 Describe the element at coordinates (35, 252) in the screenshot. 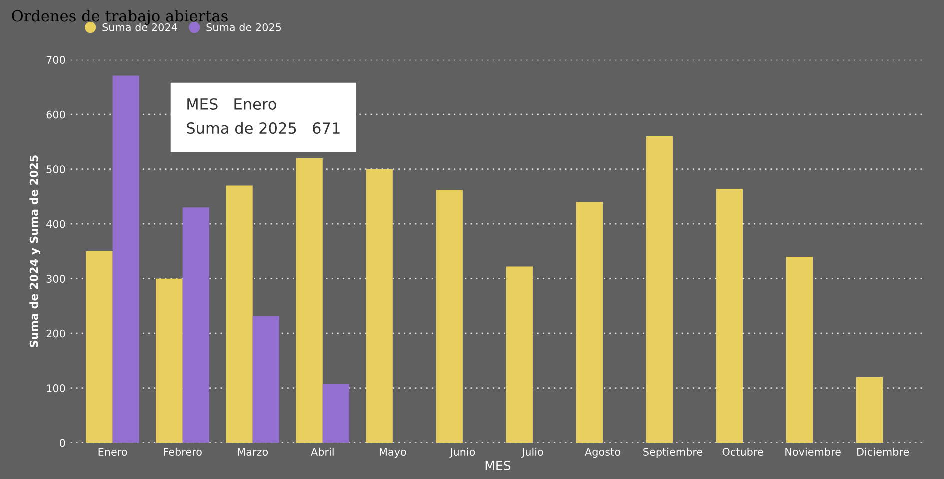

I see `y-axis-title: Suma de 2024 y Suma de 2025` at that location.